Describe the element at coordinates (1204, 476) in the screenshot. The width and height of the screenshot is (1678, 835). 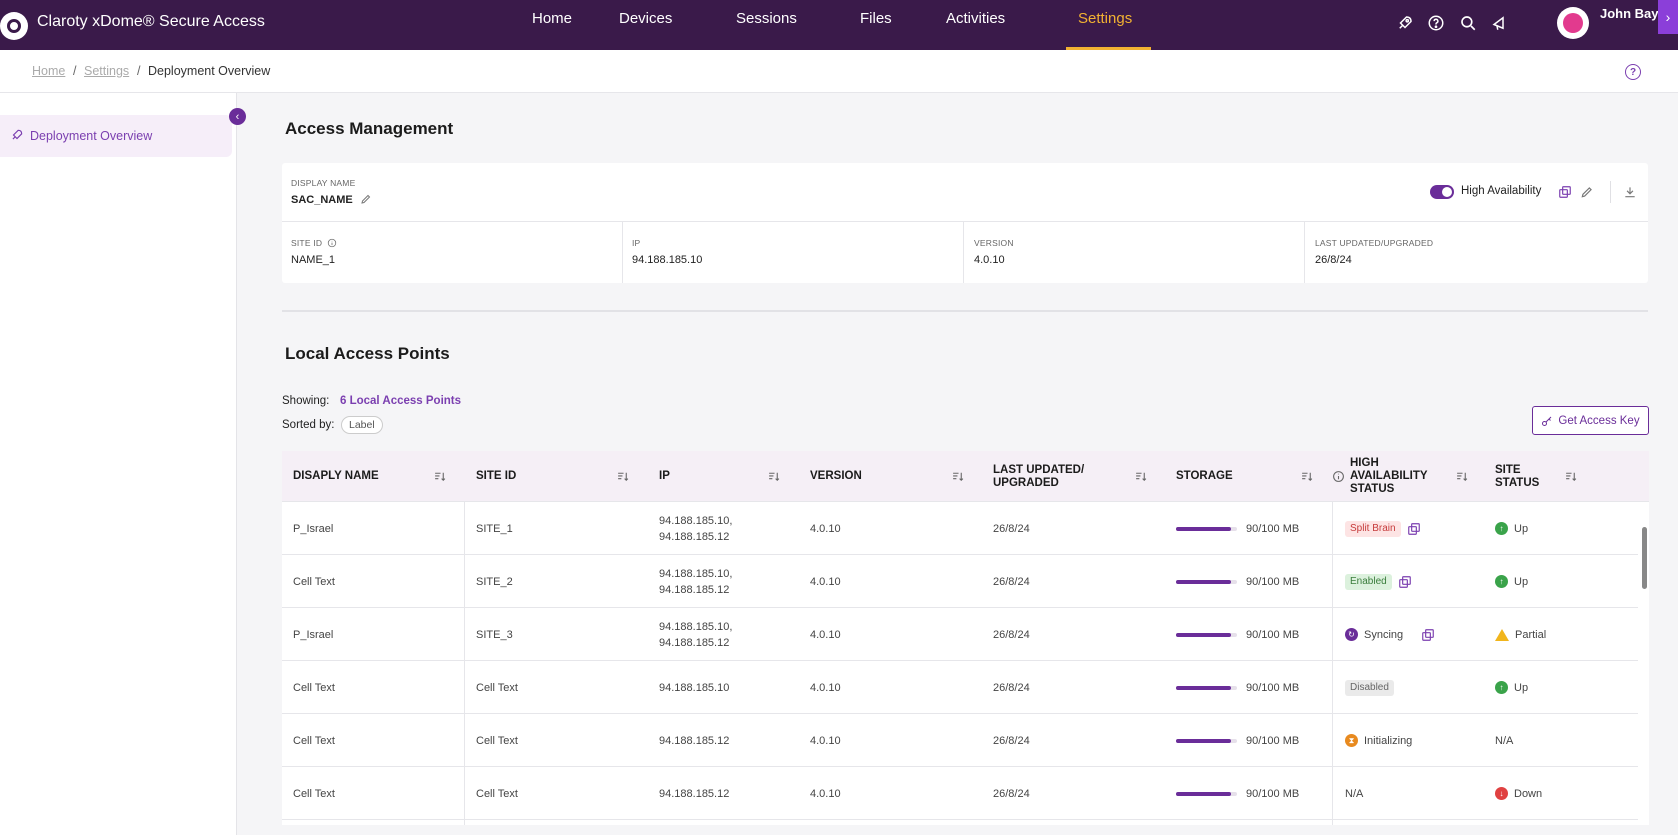
I see `column-header-storage: STORAGE` at that location.